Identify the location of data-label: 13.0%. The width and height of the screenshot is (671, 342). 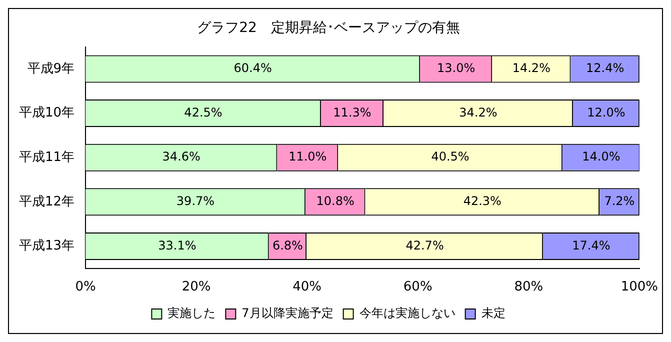
(456, 68).